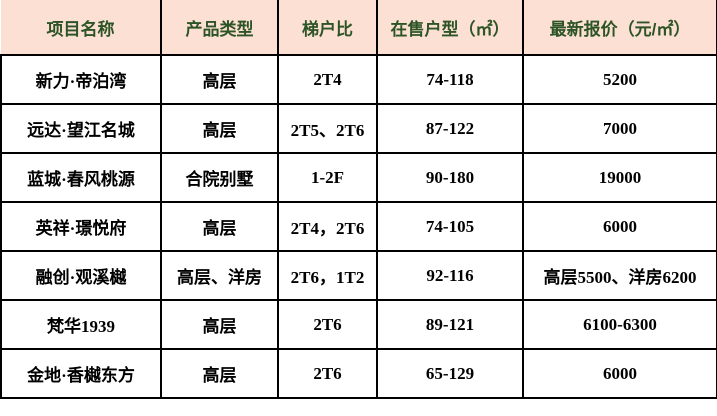  Describe the element at coordinates (81, 226) in the screenshot. I see `cell-project-name: 英祥·璟悦府` at that location.